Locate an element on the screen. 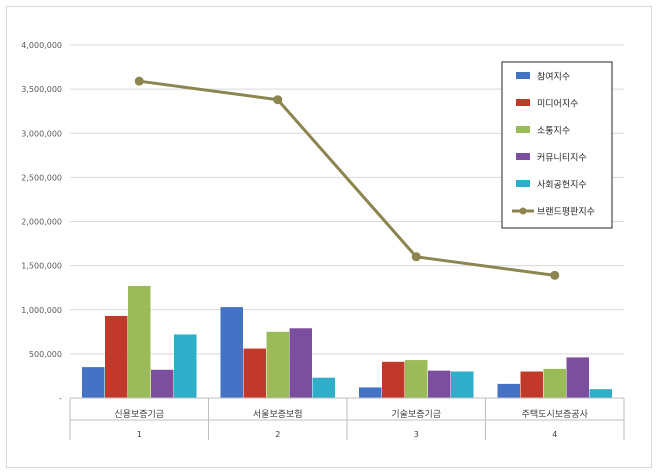 The width and height of the screenshot is (660, 474). y-tick-label: 2,000,000 is located at coordinates (41, 222).